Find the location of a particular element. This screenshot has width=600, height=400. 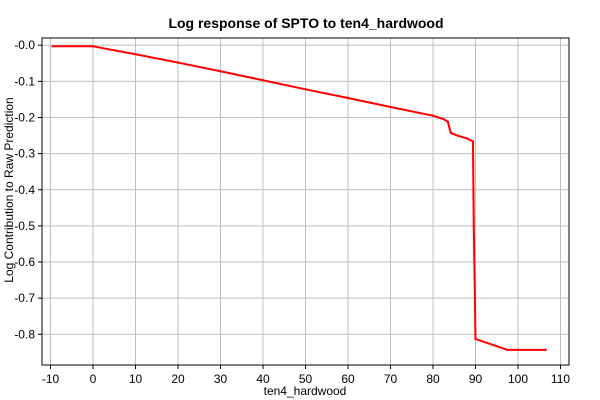

chart-title: Log response of SPTO to ten4_hardwood is located at coordinates (305, 23).